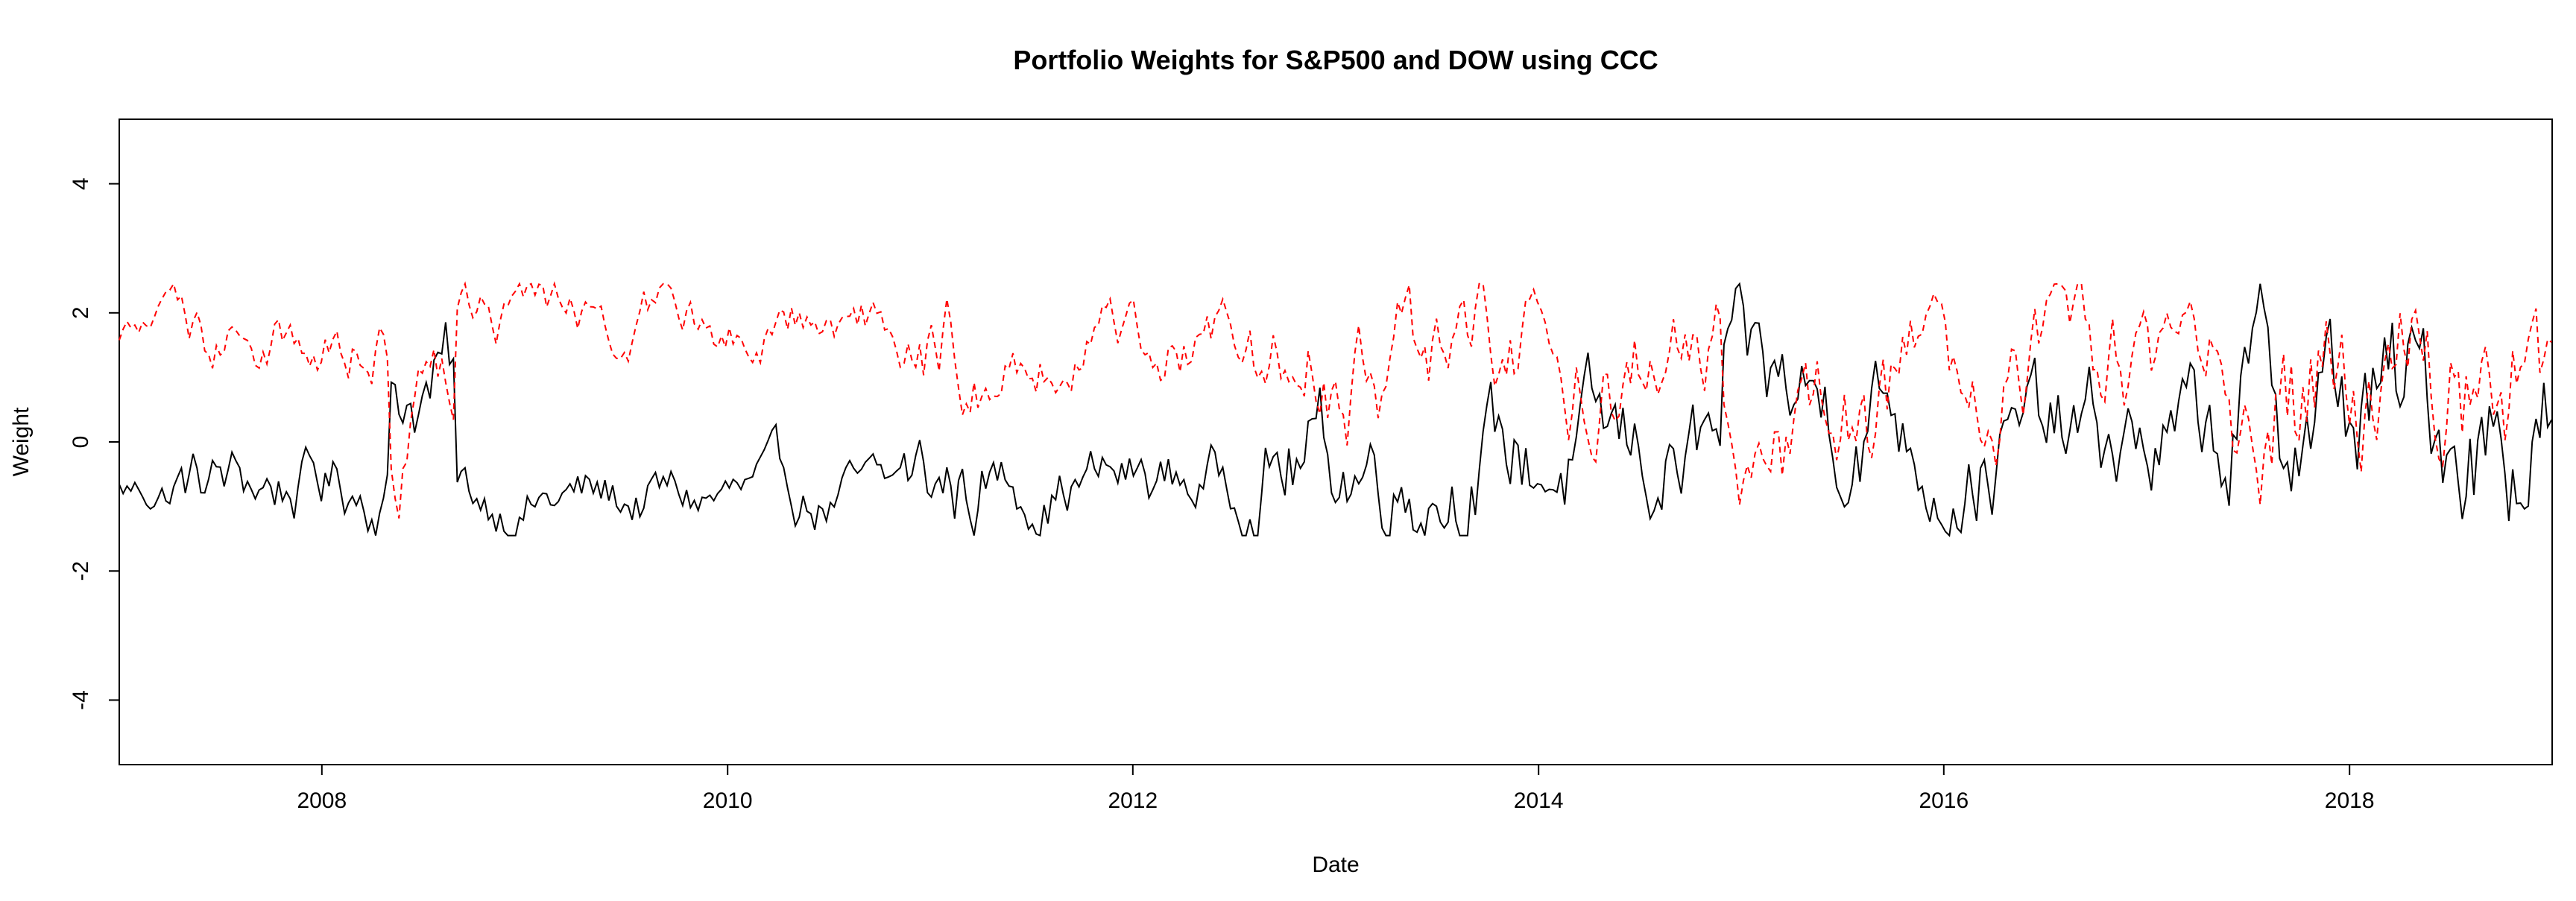 Image resolution: width=2576 pixels, height=901 pixels. Describe the element at coordinates (81, 312) in the screenshot. I see `y-tick-label: 2` at that location.